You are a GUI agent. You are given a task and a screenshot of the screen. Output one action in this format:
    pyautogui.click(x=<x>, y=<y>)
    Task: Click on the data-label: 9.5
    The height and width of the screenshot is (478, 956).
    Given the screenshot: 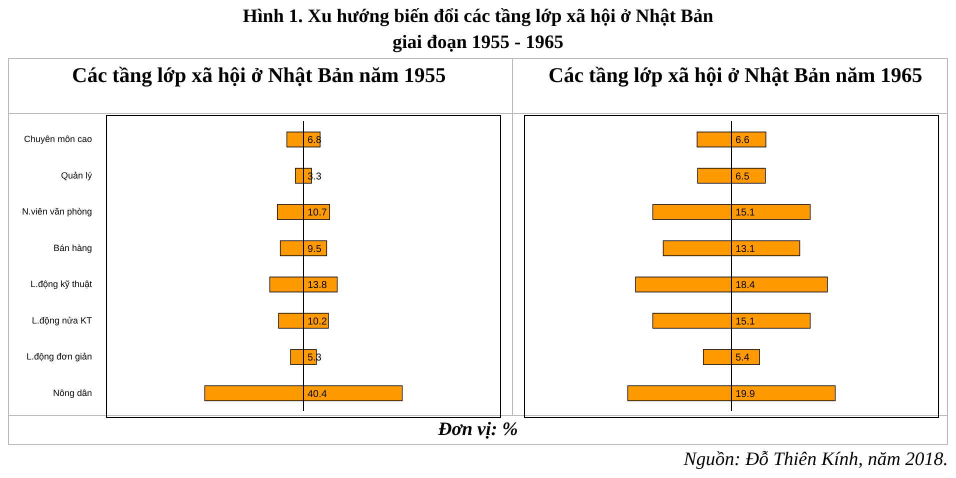 What is the action you would take?
    pyautogui.click(x=315, y=249)
    